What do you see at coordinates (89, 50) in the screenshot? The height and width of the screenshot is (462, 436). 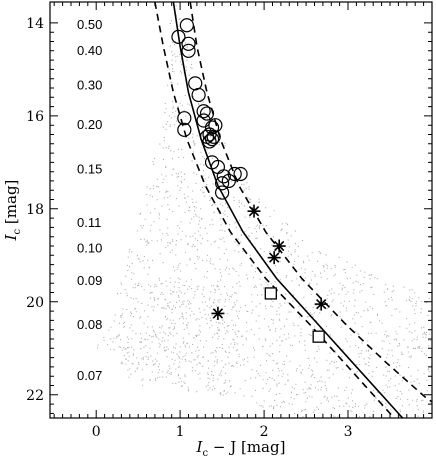 I see `mass-label: 0.40` at bounding box center [89, 50].